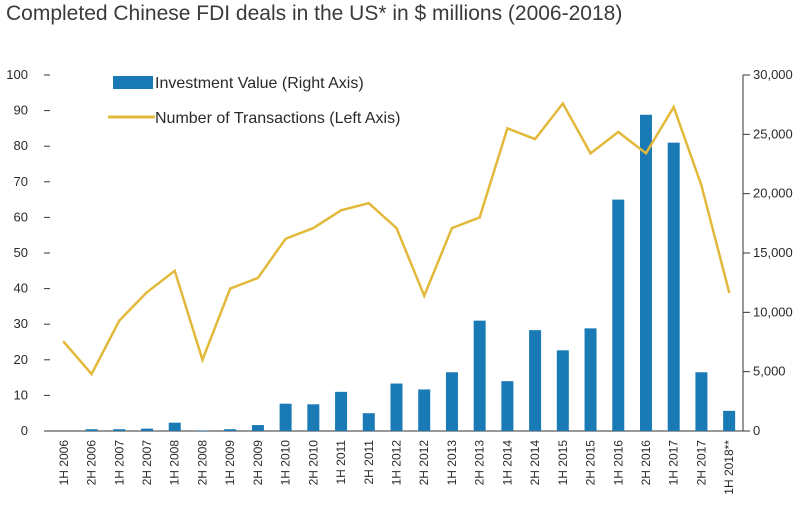 The width and height of the screenshot is (811, 518). I want to click on right-tick-label: 5,000, so click(769, 371).